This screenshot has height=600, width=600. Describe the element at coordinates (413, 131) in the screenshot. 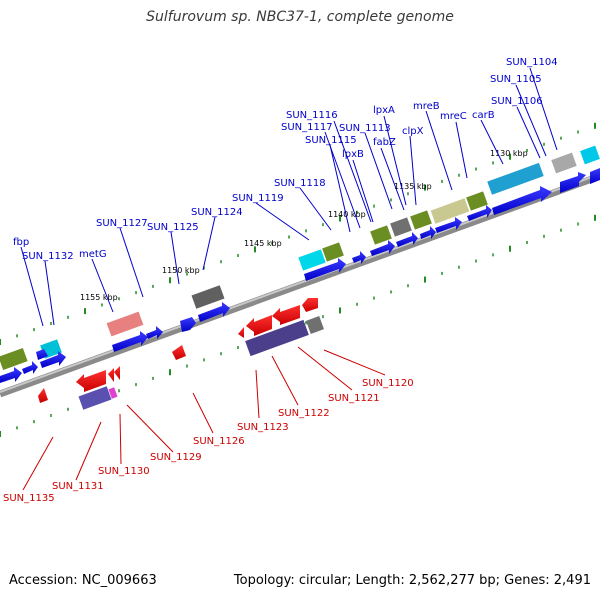

I see `gene-label: clpX` at that location.